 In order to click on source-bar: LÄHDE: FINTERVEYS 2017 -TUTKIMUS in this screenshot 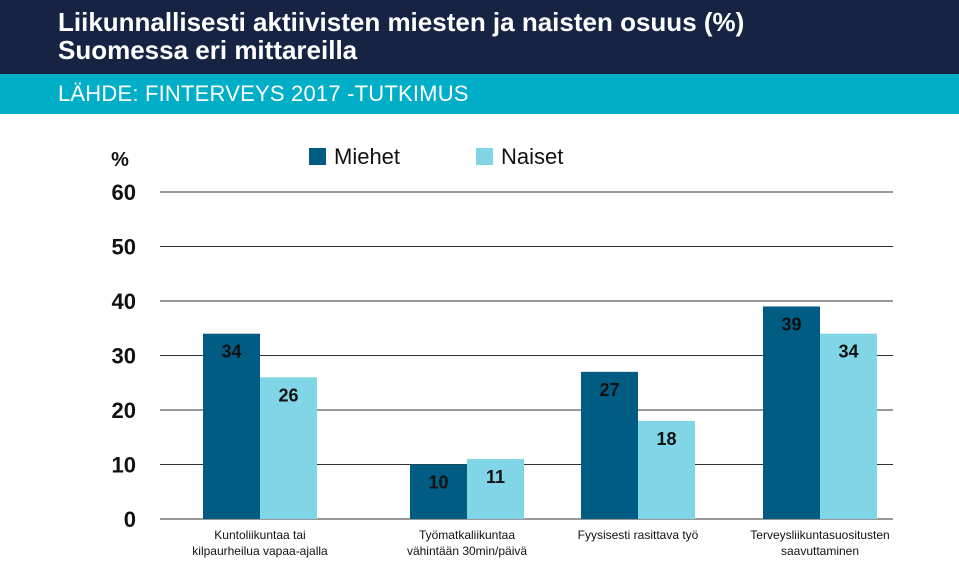, I will do `click(479, 94)`.